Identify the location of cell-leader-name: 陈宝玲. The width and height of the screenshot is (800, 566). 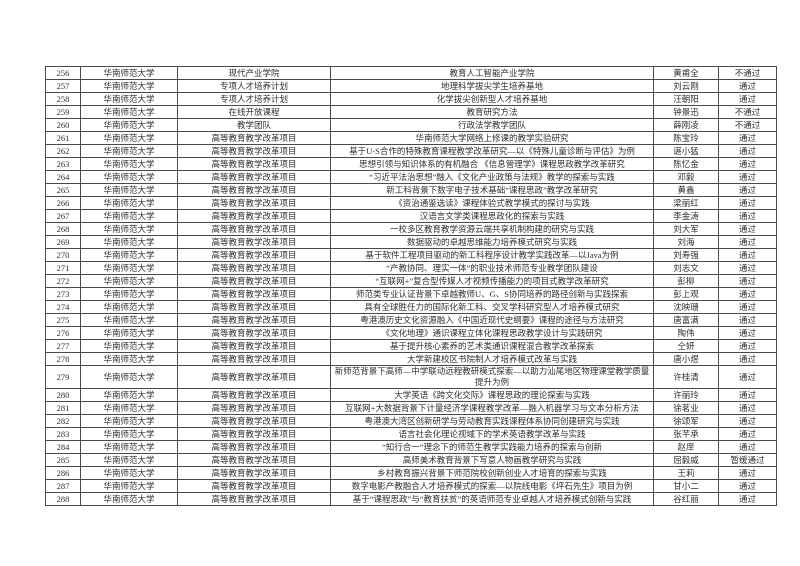
(686, 138).